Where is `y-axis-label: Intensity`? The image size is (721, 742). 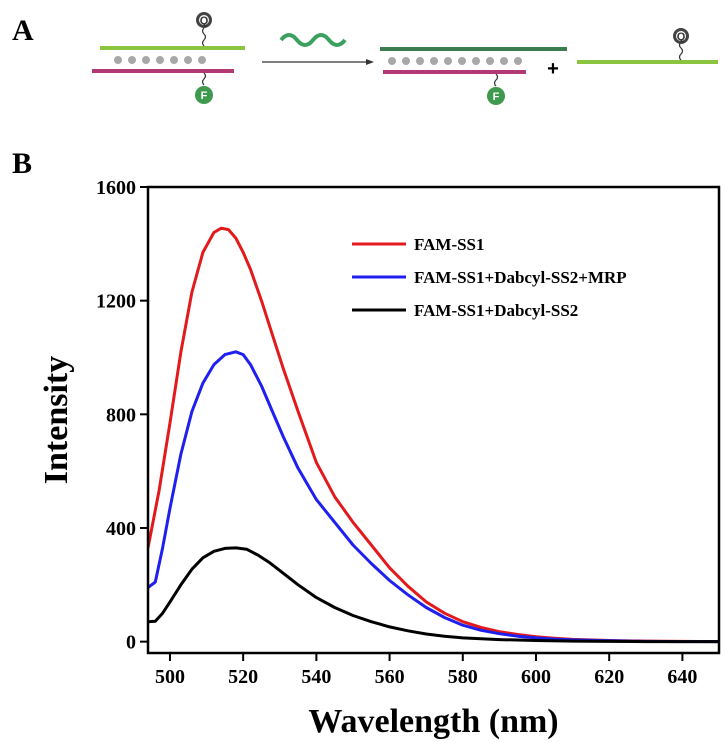 y-axis-label: Intensity is located at coordinates (56, 420).